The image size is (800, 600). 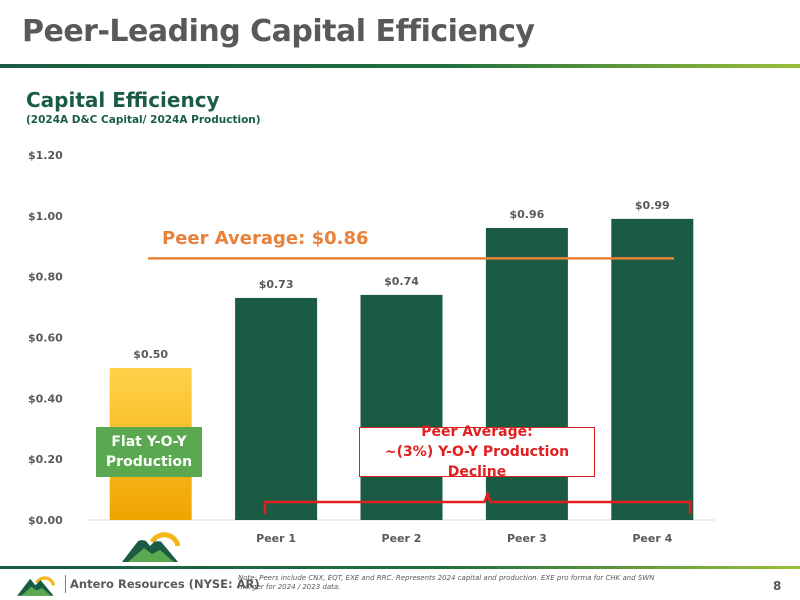 I want to click on bar-value-label: $0.99, so click(x=652, y=205).